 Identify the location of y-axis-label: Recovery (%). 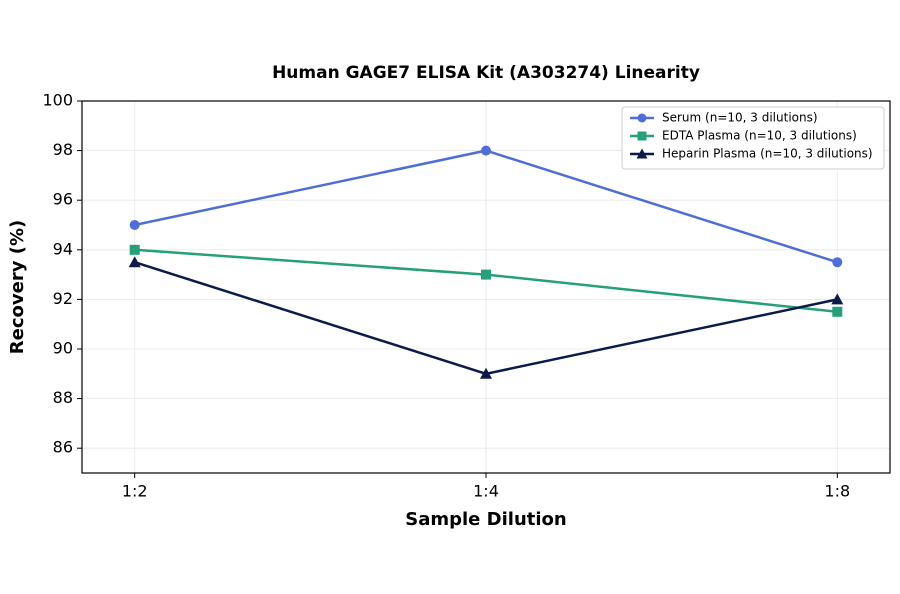
(17, 287).